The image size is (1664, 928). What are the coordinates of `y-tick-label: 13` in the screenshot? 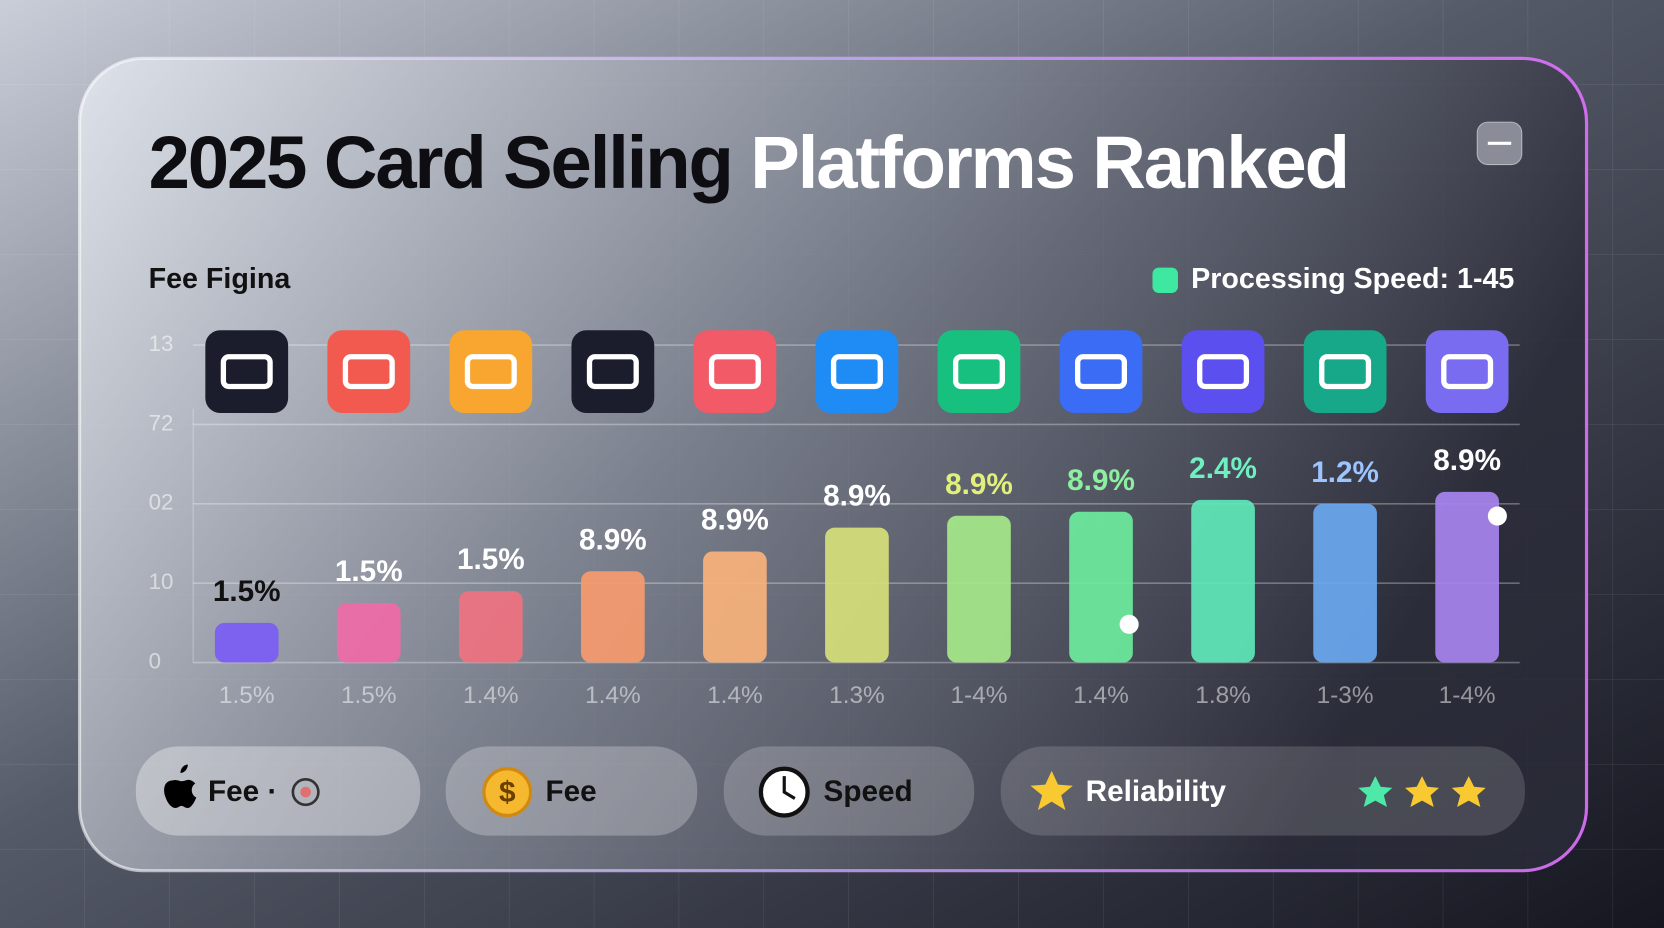 It's located at (161, 343).